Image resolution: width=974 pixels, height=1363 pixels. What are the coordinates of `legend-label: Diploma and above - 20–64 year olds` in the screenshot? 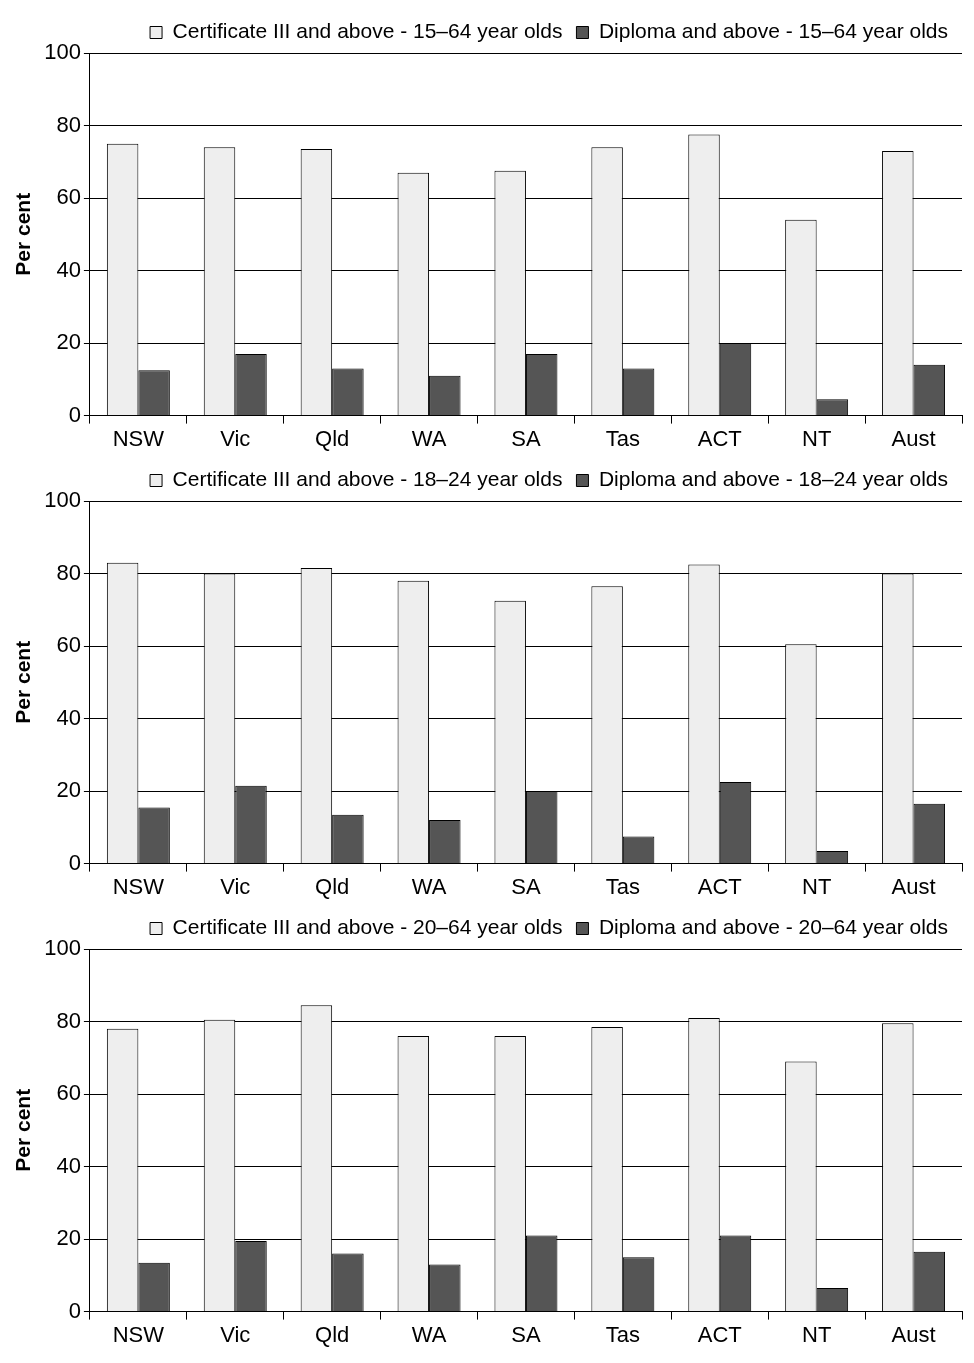 It's located at (773, 927).